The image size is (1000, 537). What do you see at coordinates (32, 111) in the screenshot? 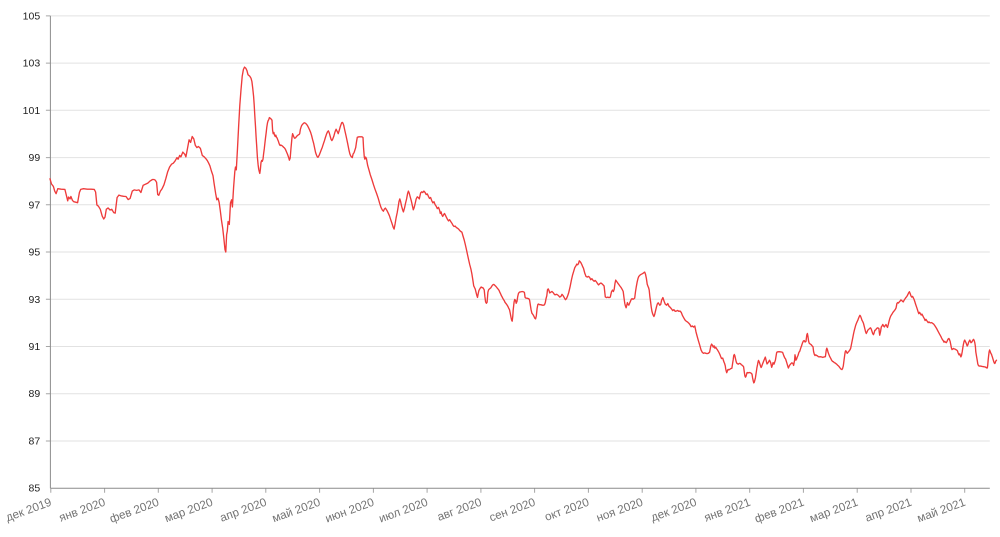
I see `svg-text: 101` at bounding box center [32, 111].